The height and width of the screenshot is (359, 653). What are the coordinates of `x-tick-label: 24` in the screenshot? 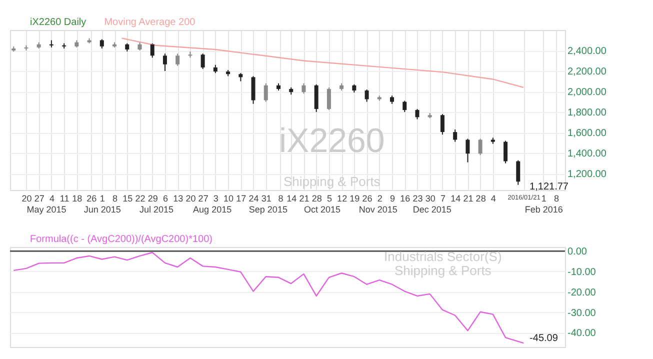 It's located at (253, 199).